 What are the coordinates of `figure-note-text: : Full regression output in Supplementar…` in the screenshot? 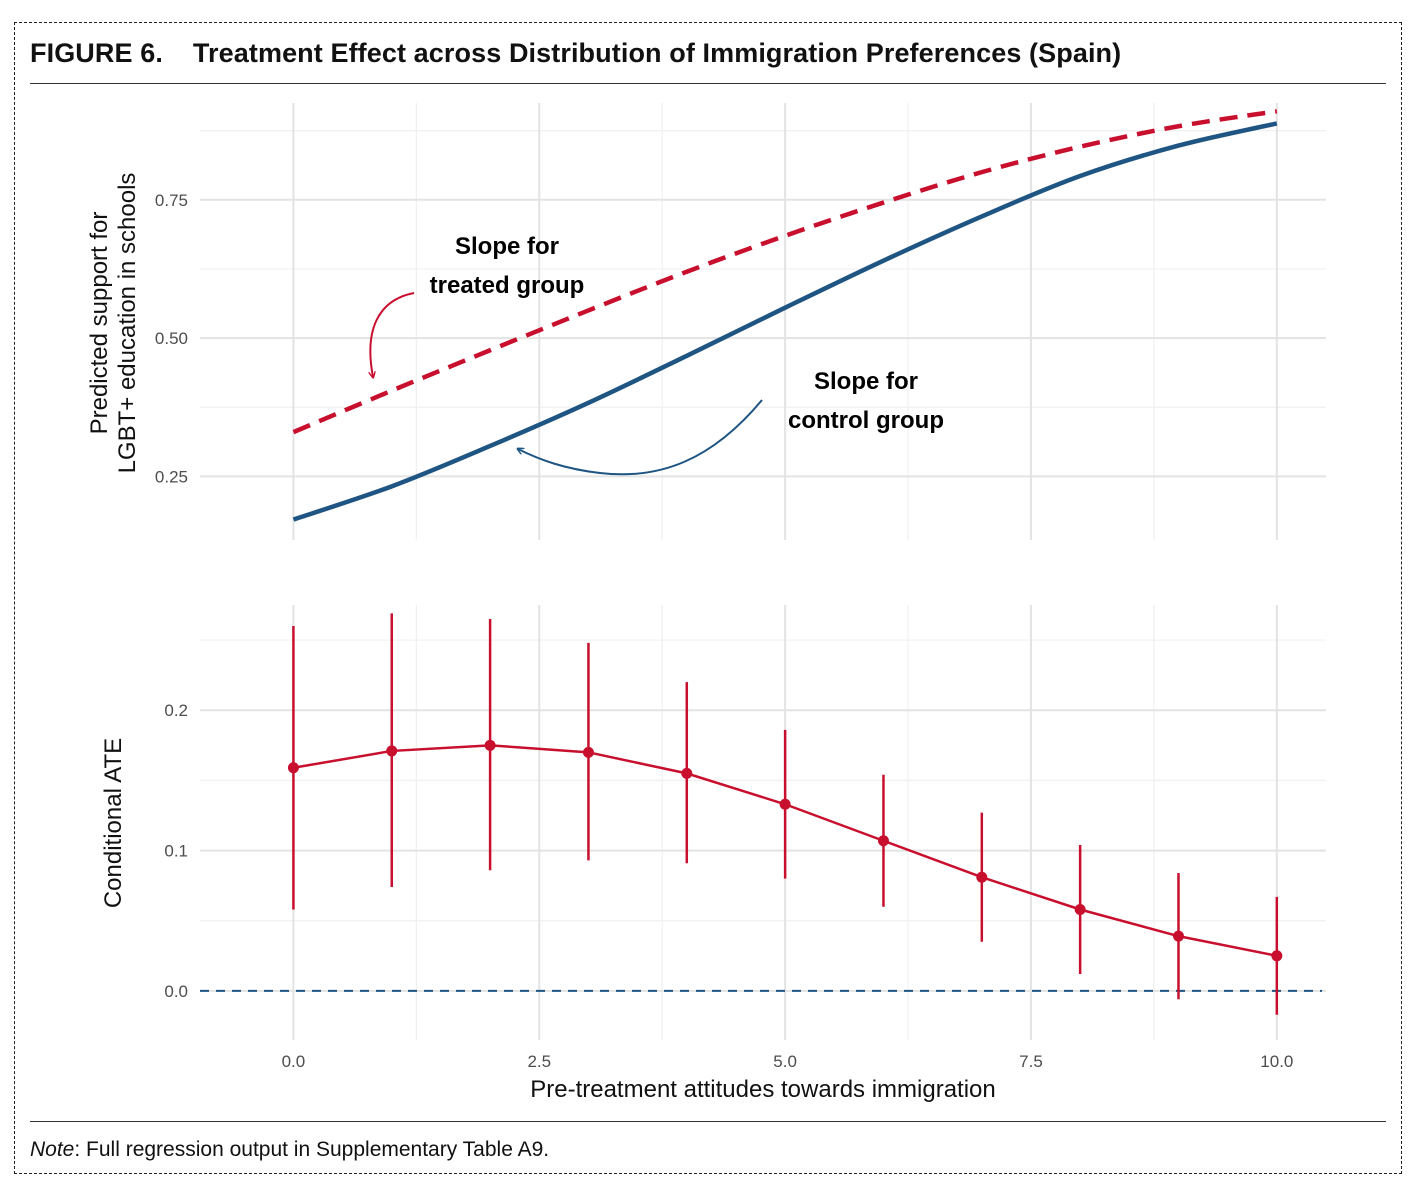 It's located at (312, 1149).